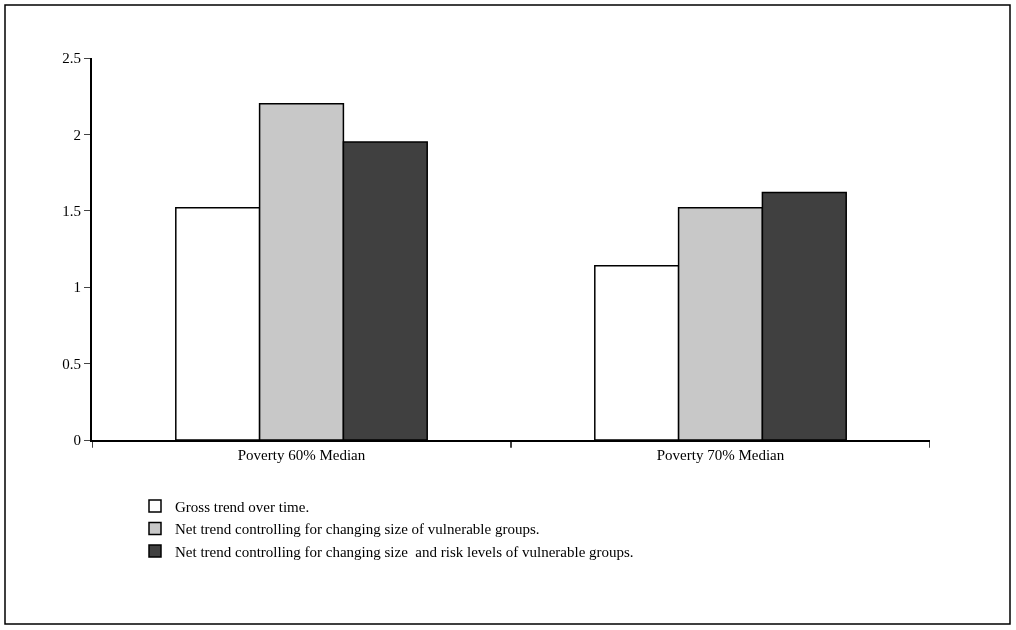 This screenshot has width=1016, height=630. Describe the element at coordinates (404, 551) in the screenshot. I see `legend-label: Net trend controlling for changing size and risk levels of vulnerable groups.` at that location.